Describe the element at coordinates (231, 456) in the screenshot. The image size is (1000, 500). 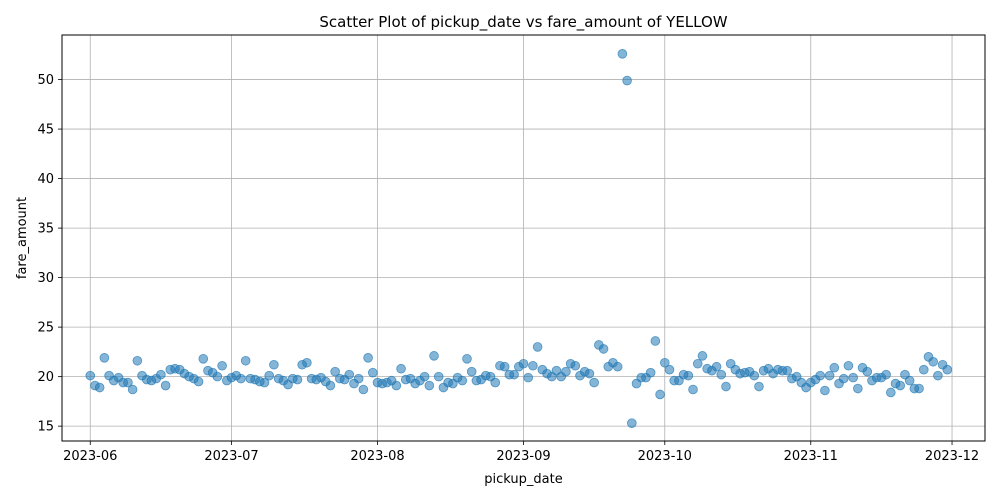
I see `x-tick-label: 2023-07` at that location.